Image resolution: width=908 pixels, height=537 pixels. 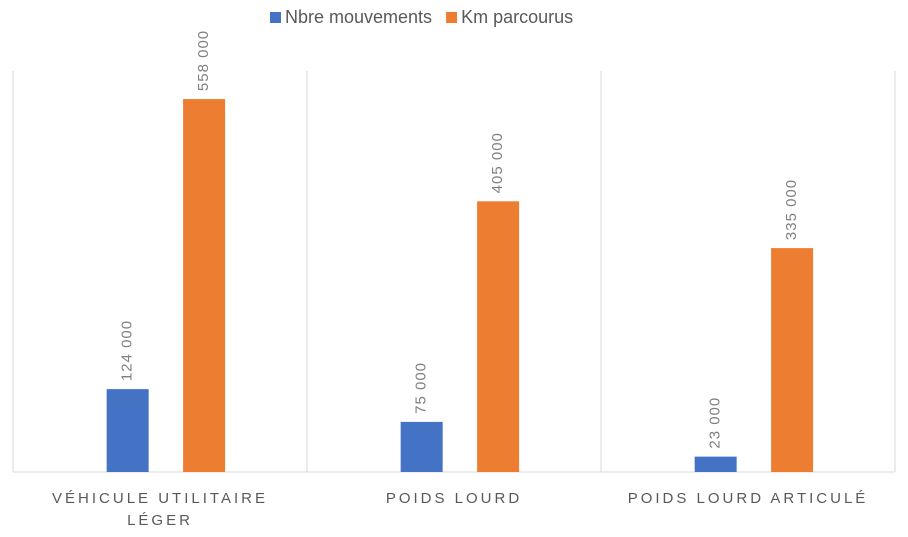 I want to click on legend-label: Nbre mouvements, so click(x=358, y=17).